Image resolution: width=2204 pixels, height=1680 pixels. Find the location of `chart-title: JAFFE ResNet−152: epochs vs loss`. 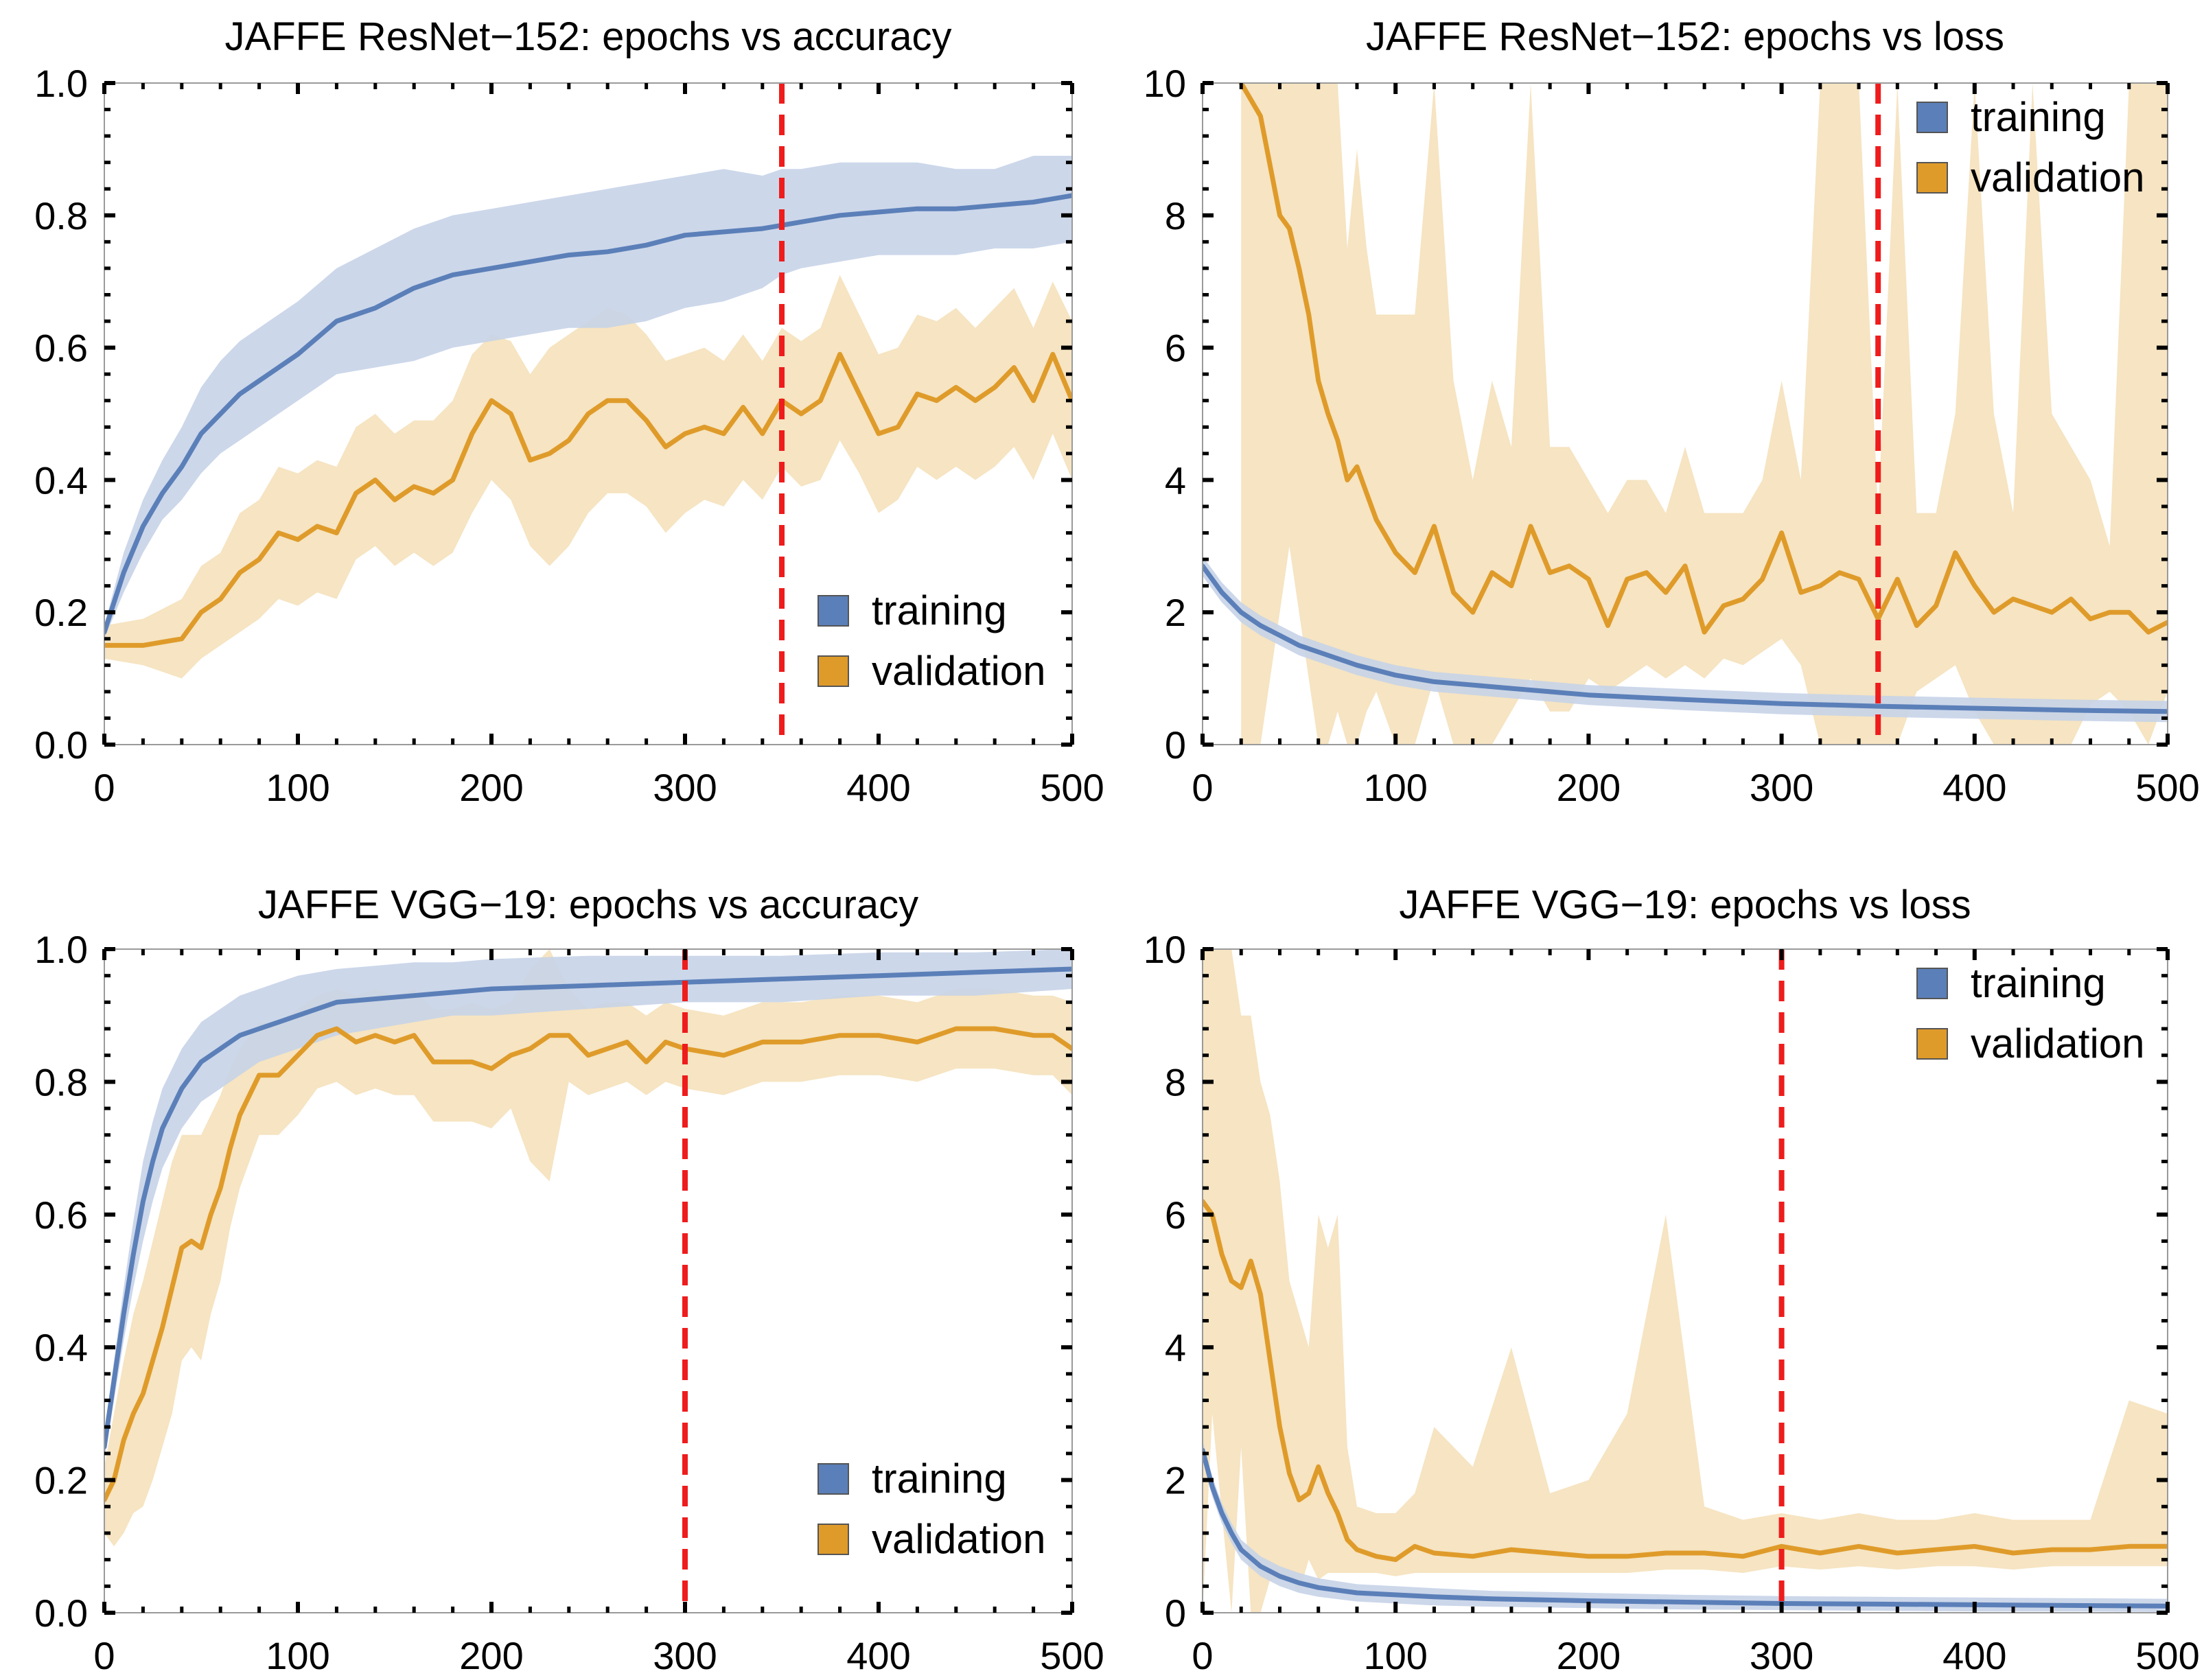

chart-title: JAFFE ResNet−152: epochs vs loss is located at coordinates (1685, 36).